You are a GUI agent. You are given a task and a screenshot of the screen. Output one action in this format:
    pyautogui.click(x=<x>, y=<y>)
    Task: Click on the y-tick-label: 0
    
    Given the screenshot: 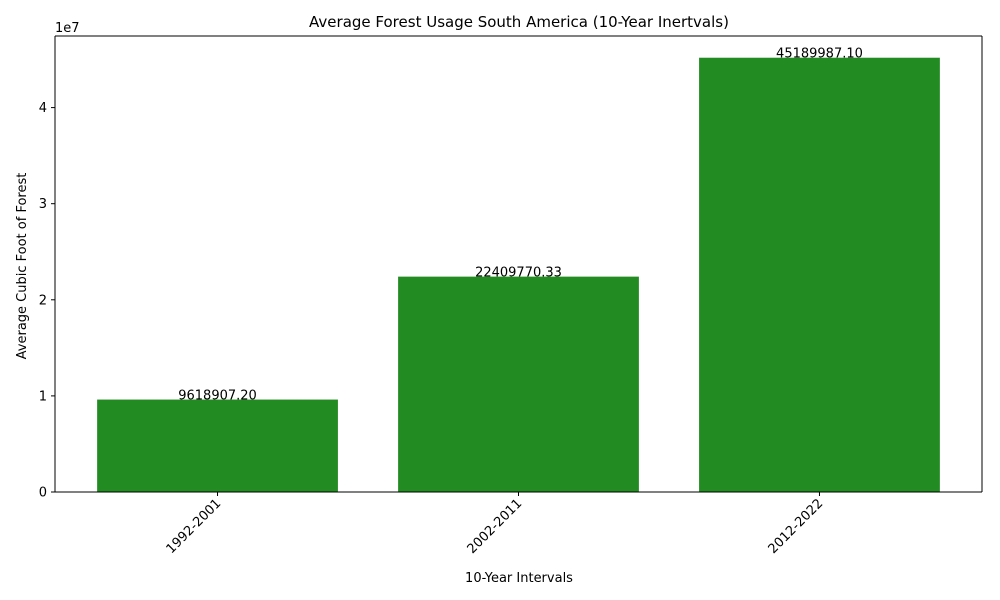 What is the action you would take?
    pyautogui.click(x=43, y=493)
    